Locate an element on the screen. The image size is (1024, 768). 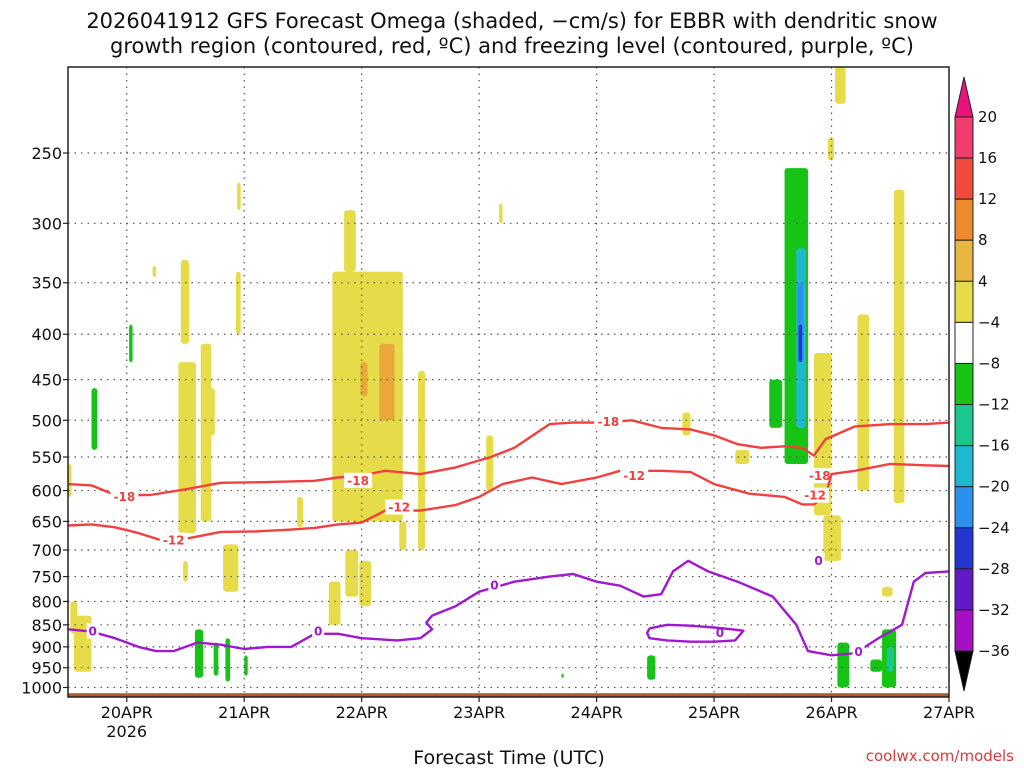
y-tick-label-500: 500 is located at coordinates (46, 420).